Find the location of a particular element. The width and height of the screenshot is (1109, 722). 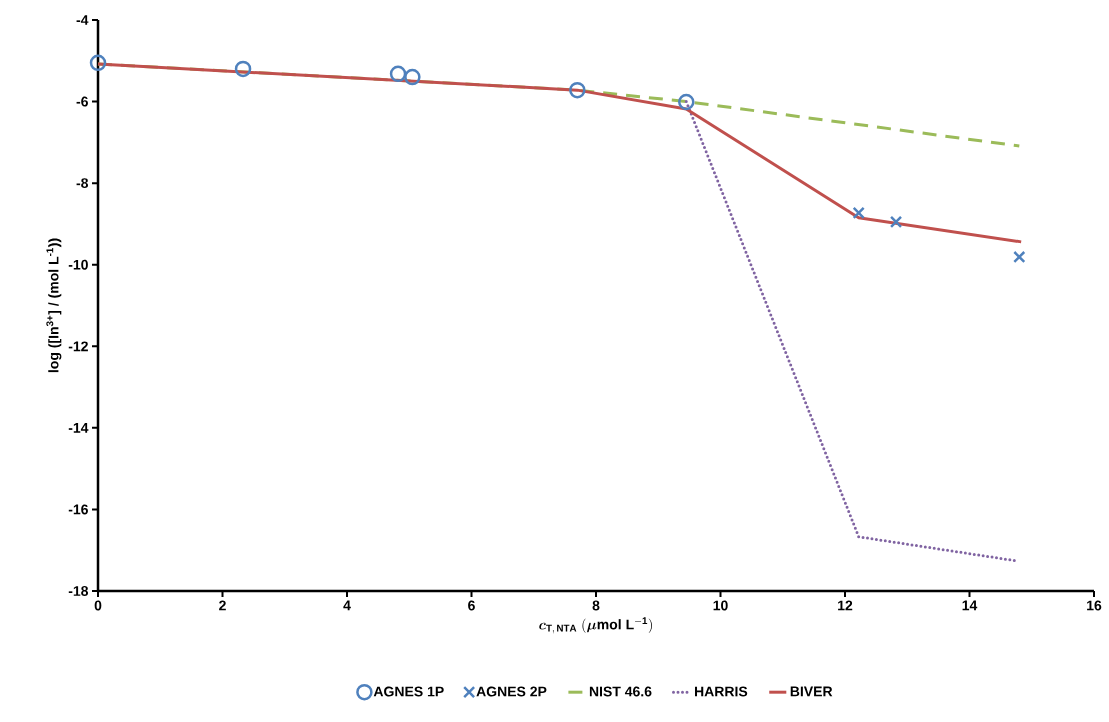

y-tick-label: -4 is located at coordinates (82, 20).